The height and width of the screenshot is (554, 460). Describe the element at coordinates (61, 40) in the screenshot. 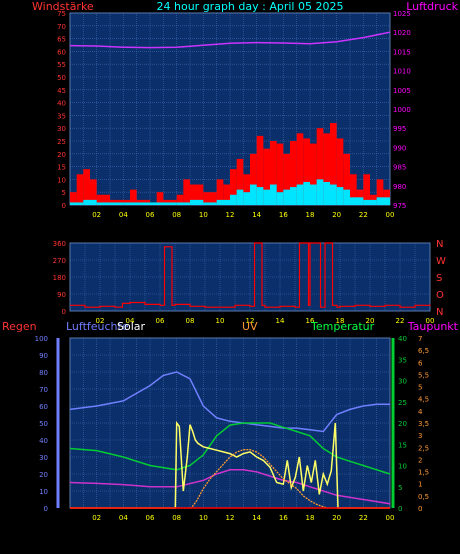

I see `y-tick-label: 65` at that location.